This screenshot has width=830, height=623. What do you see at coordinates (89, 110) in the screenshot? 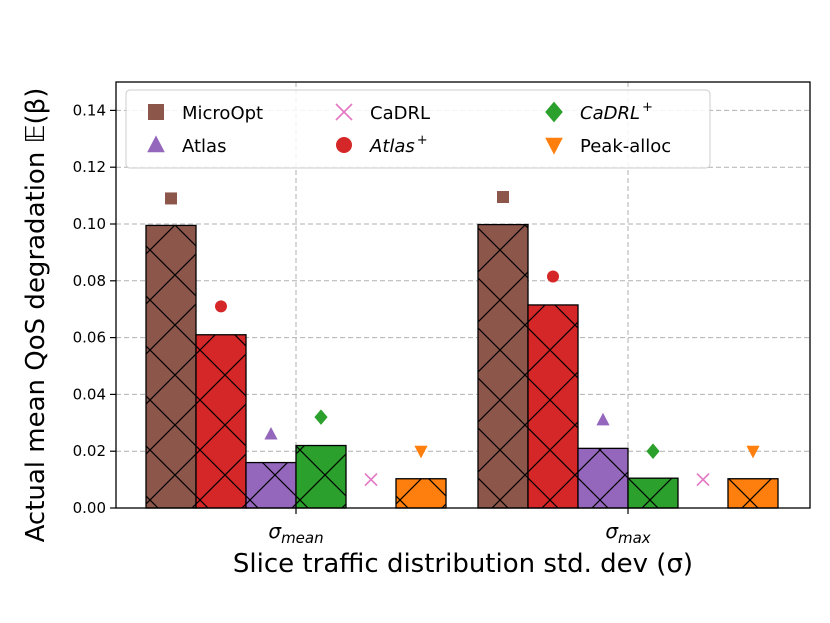
I see `y-tick-label: 0.14` at bounding box center [89, 110].